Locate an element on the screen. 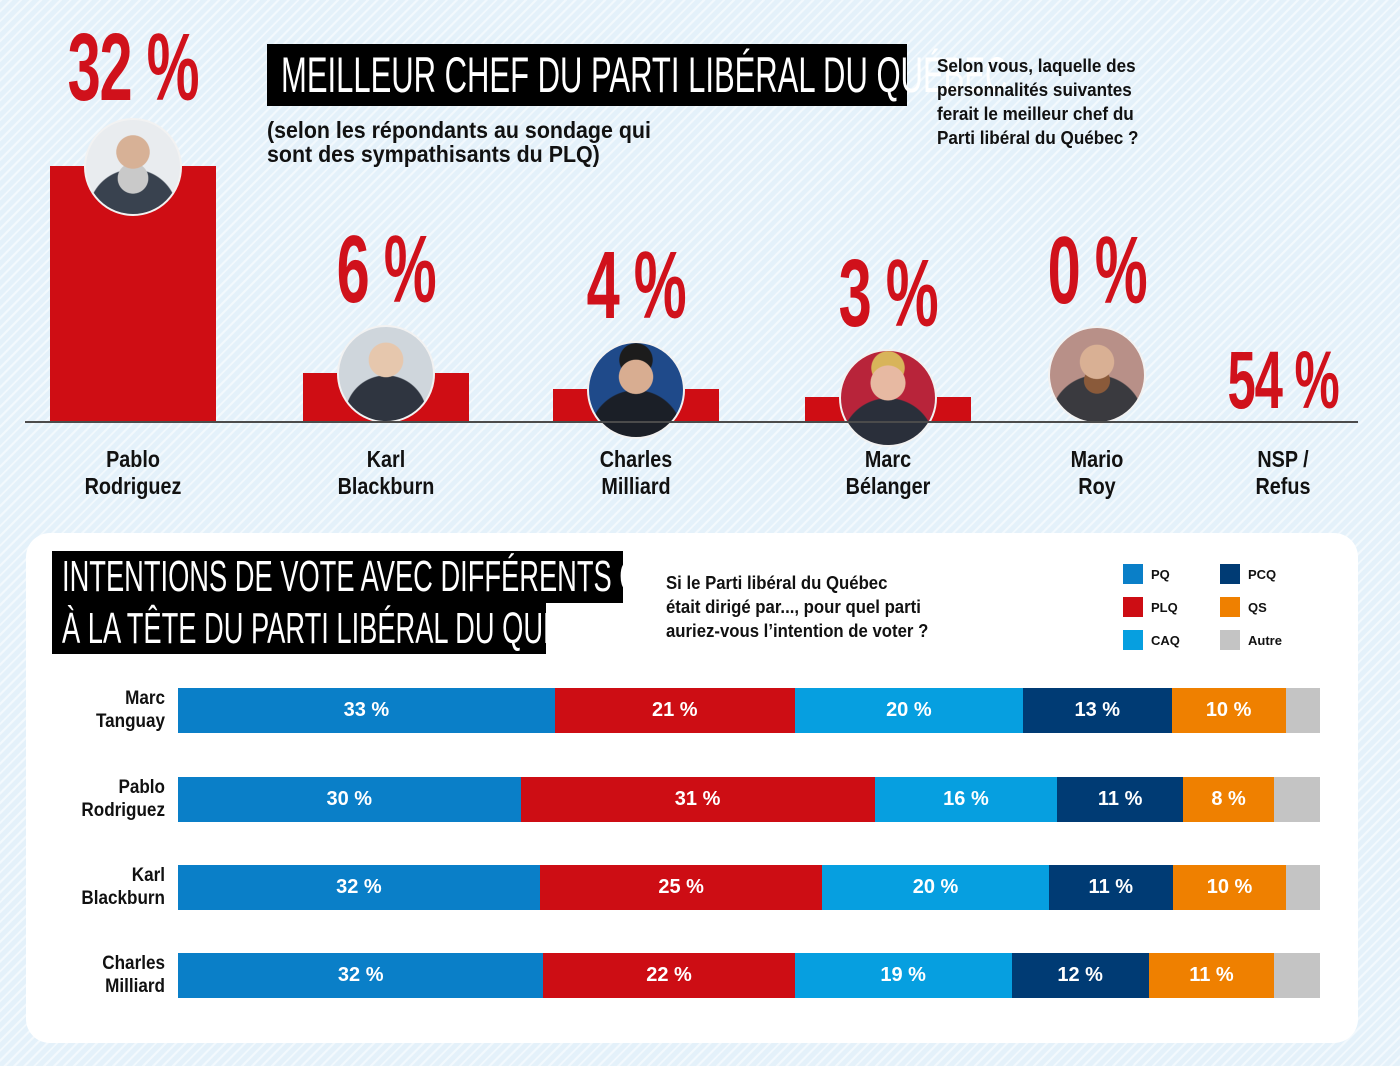 The height and width of the screenshot is (1066, 1400). stacked-bar-row: 30 % 31 % 16 % 11 % 8 % is located at coordinates (749, 799).